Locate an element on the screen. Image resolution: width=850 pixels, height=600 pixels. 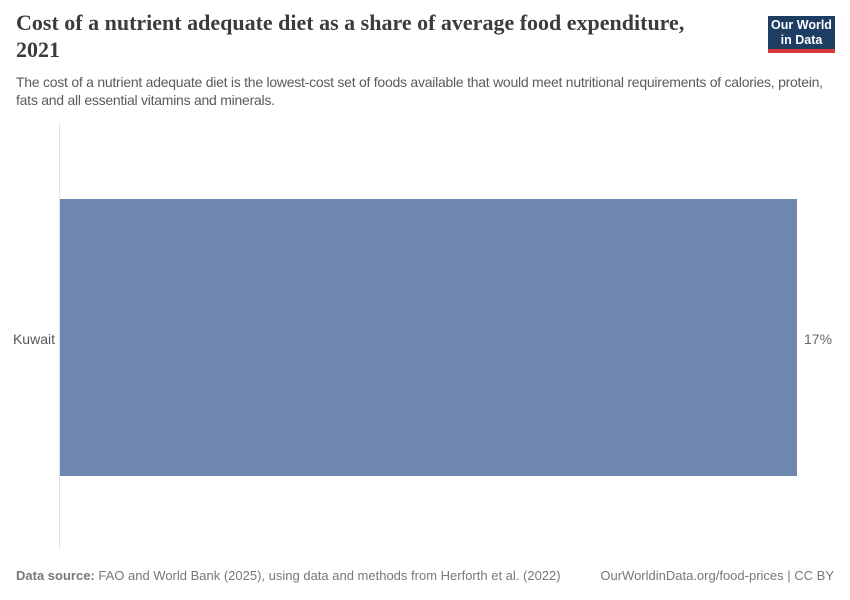
owid-logo-line1: Our World is located at coordinates (801, 25).